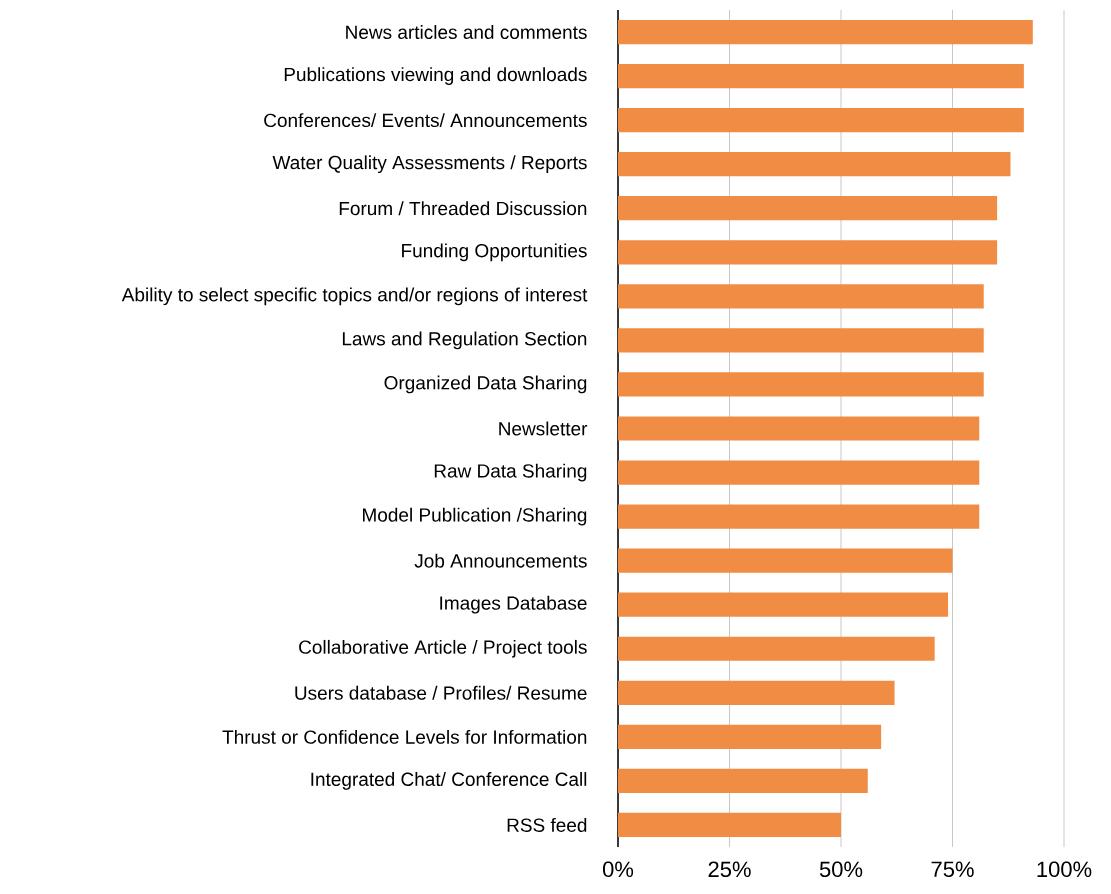 The image size is (1111, 894). What do you see at coordinates (435, 76) in the screenshot?
I see `y-tick-label: Publications viewing and downloads` at bounding box center [435, 76].